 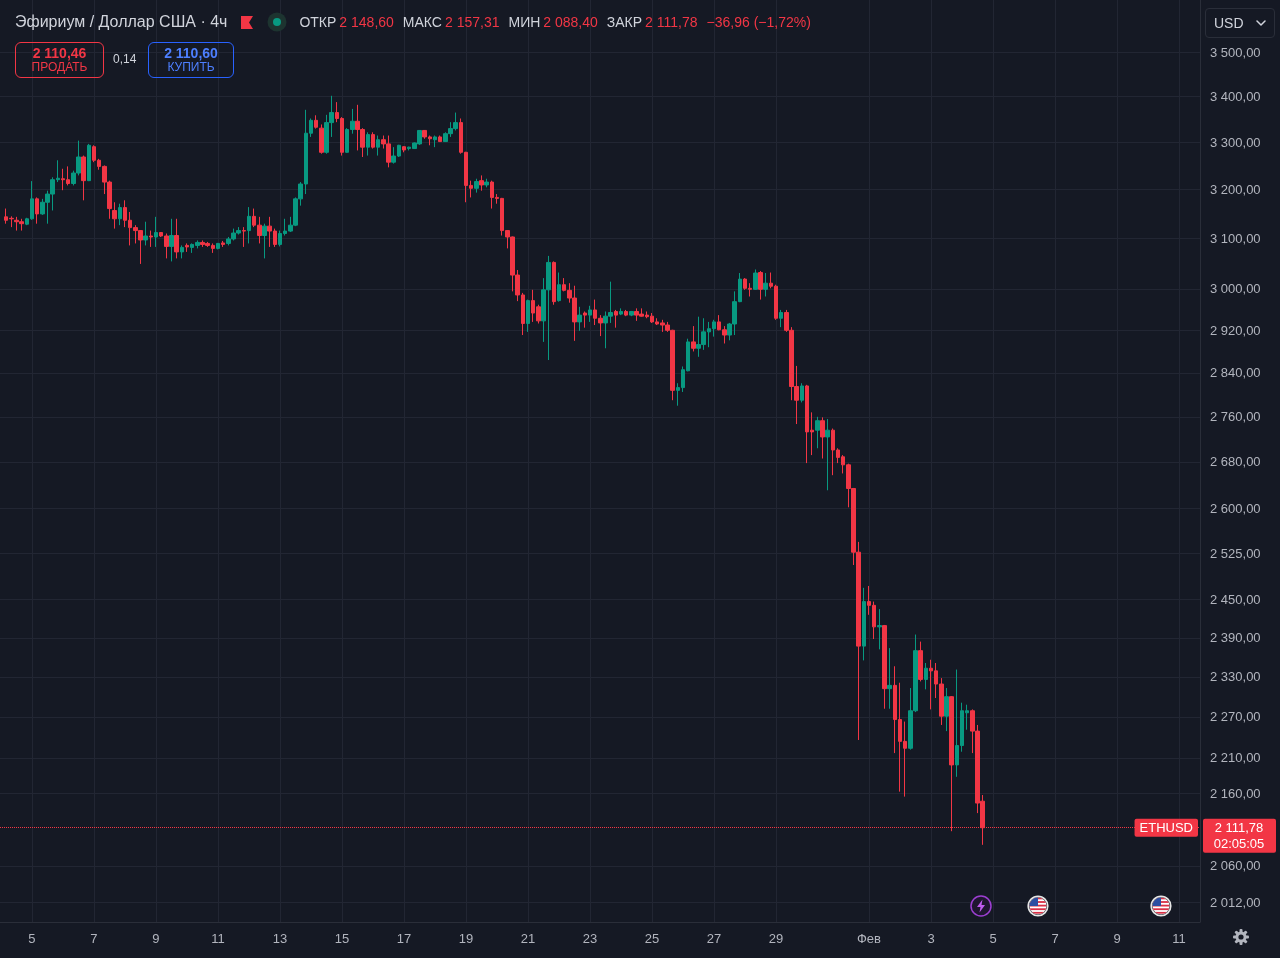 I want to click on ref-line-label: ETHUSD, so click(x=1166, y=828).